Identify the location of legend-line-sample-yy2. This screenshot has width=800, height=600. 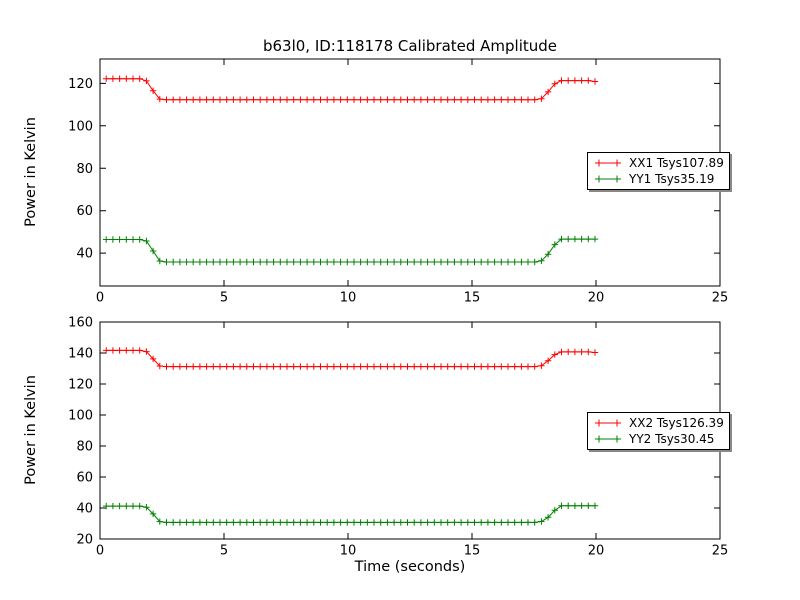
(608, 439).